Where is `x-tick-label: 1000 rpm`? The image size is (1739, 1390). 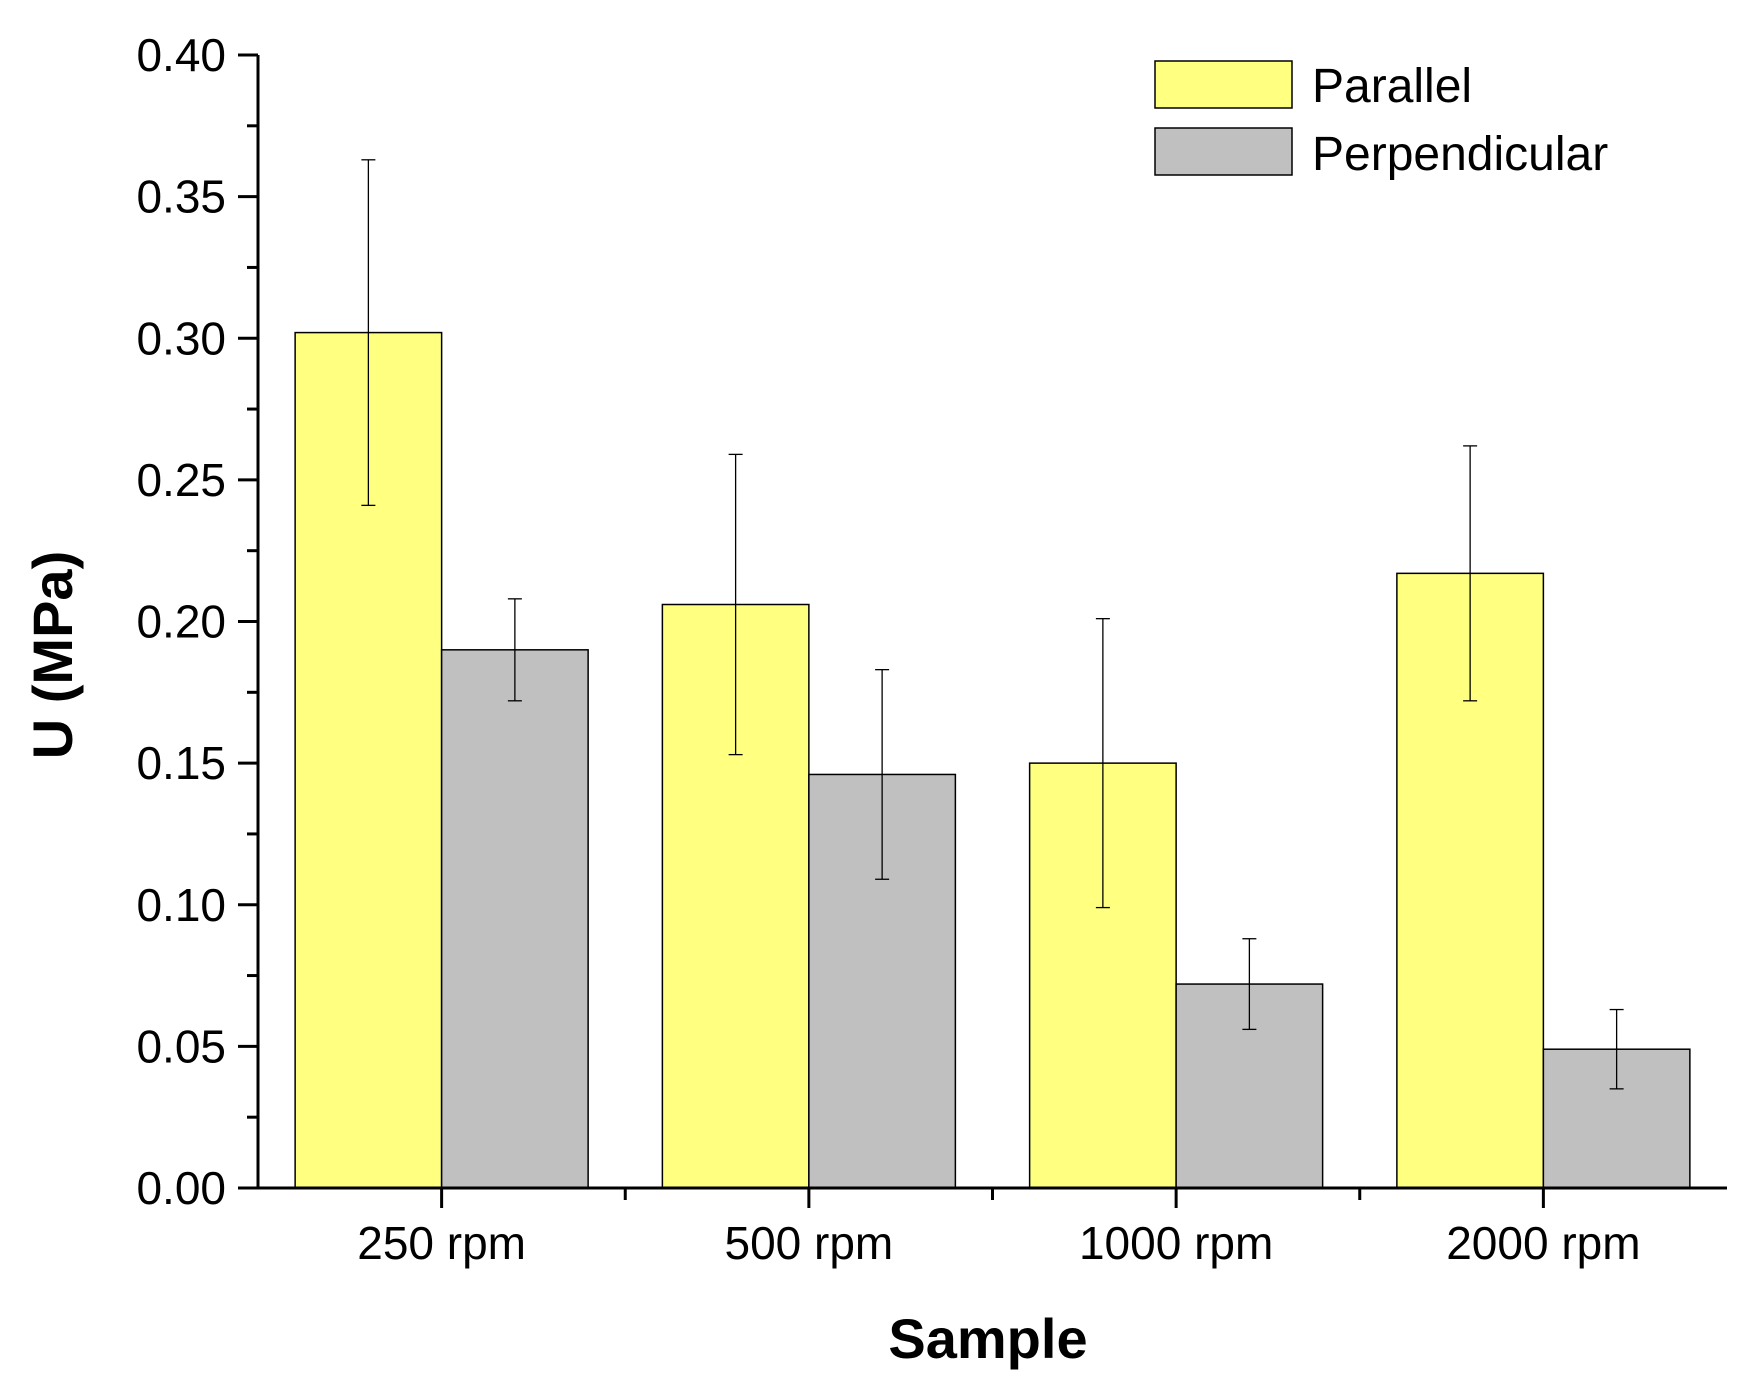
x-tick-label: 1000 rpm is located at coordinates (1176, 1243).